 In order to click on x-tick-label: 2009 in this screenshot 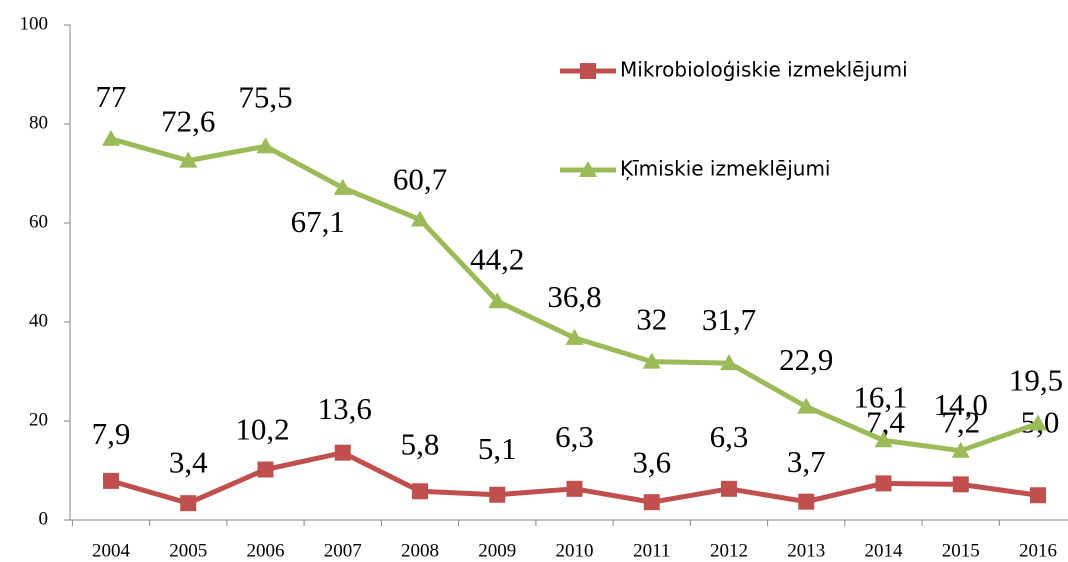, I will do `click(497, 550)`.